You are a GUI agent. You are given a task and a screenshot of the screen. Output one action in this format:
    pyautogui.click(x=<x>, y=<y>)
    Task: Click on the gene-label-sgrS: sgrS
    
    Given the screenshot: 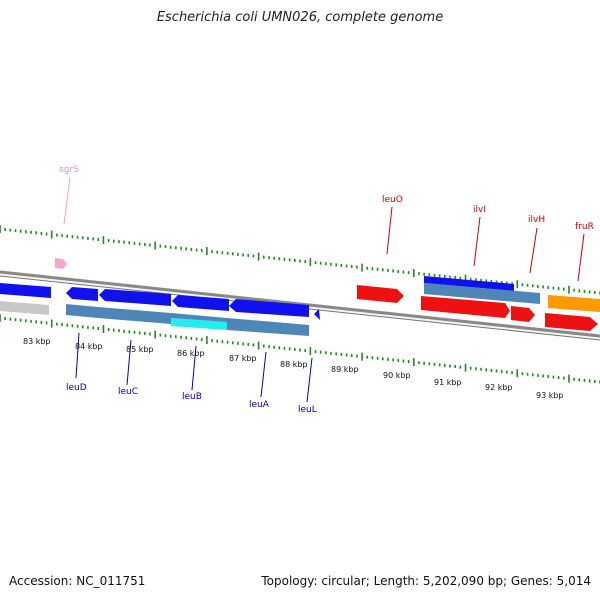 What is the action you would take?
    pyautogui.click(x=69, y=170)
    